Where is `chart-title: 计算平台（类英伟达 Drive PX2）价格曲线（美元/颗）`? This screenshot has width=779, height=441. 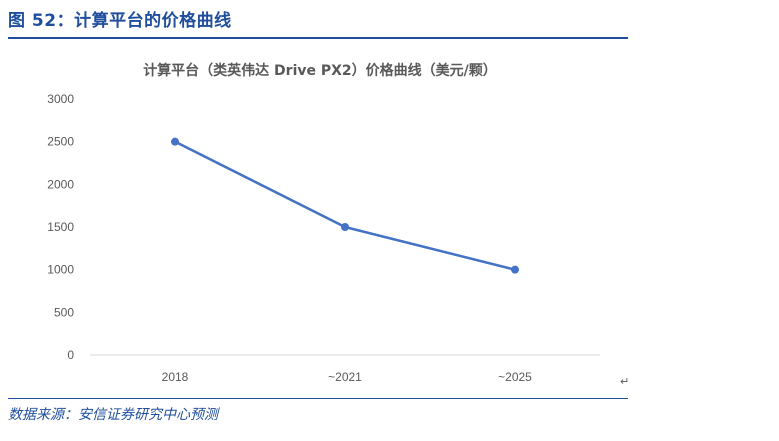
chart-title: 计算平台（类英伟达 Drive PX2）价格曲线（美元/颗） is located at coordinates (320, 70).